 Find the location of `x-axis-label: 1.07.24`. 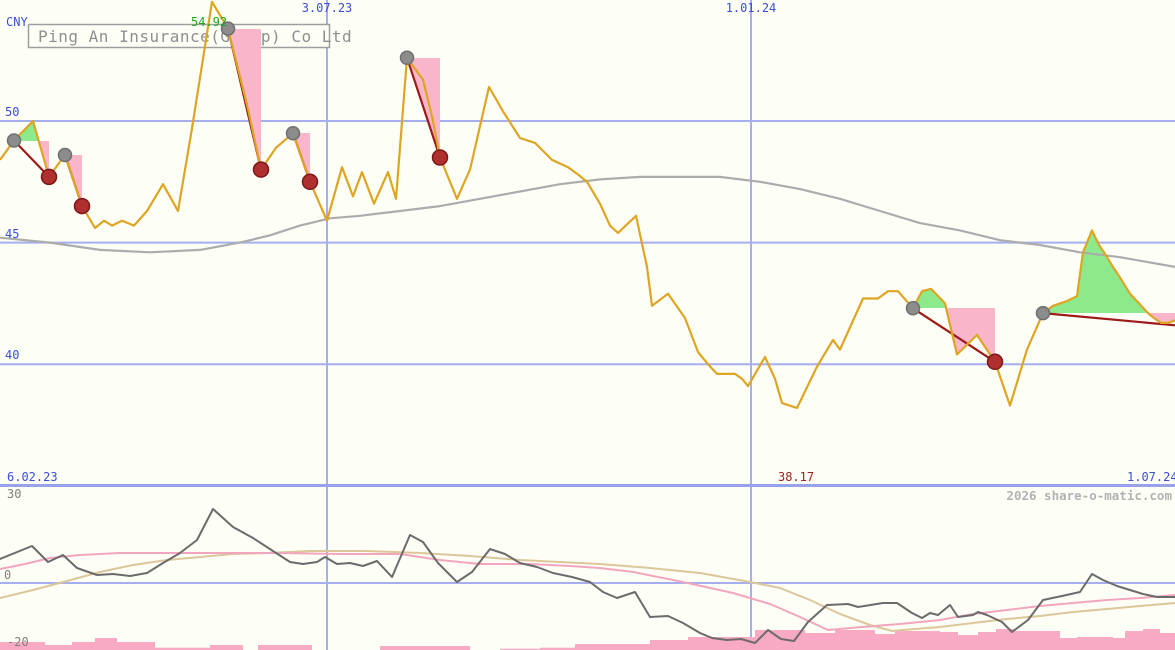

x-axis-label: 1.07.24 is located at coordinates (1151, 477).